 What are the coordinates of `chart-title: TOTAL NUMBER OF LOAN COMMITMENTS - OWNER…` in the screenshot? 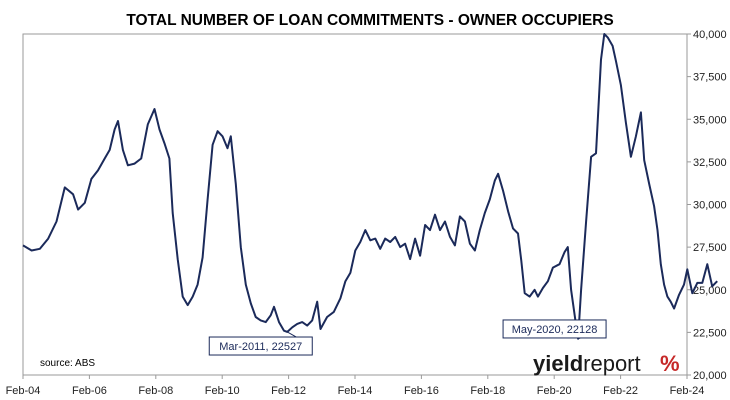 It's located at (369, 20).